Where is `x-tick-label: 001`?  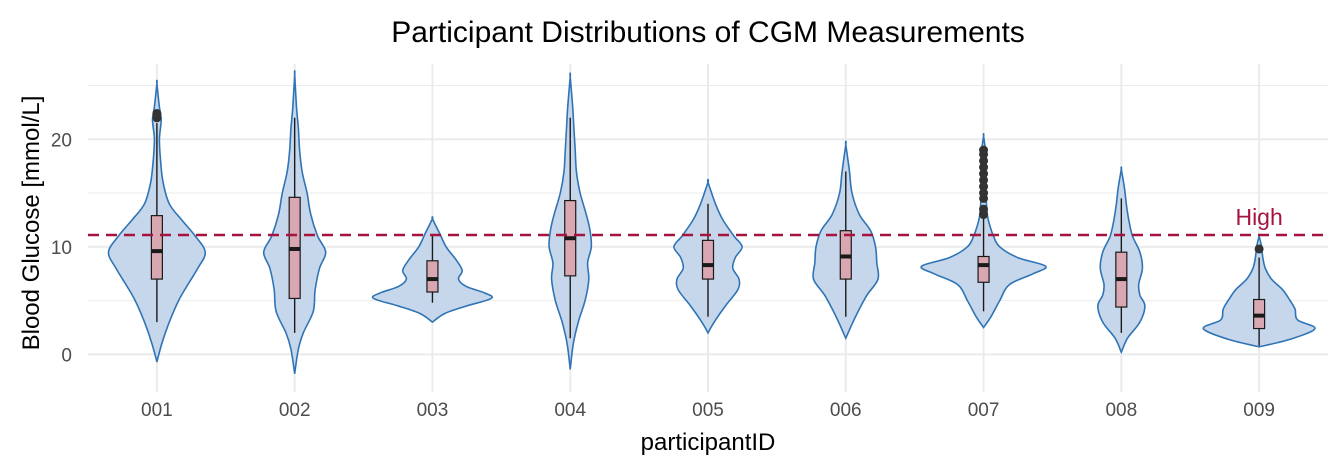
x-tick-label: 001 is located at coordinates (157, 410).